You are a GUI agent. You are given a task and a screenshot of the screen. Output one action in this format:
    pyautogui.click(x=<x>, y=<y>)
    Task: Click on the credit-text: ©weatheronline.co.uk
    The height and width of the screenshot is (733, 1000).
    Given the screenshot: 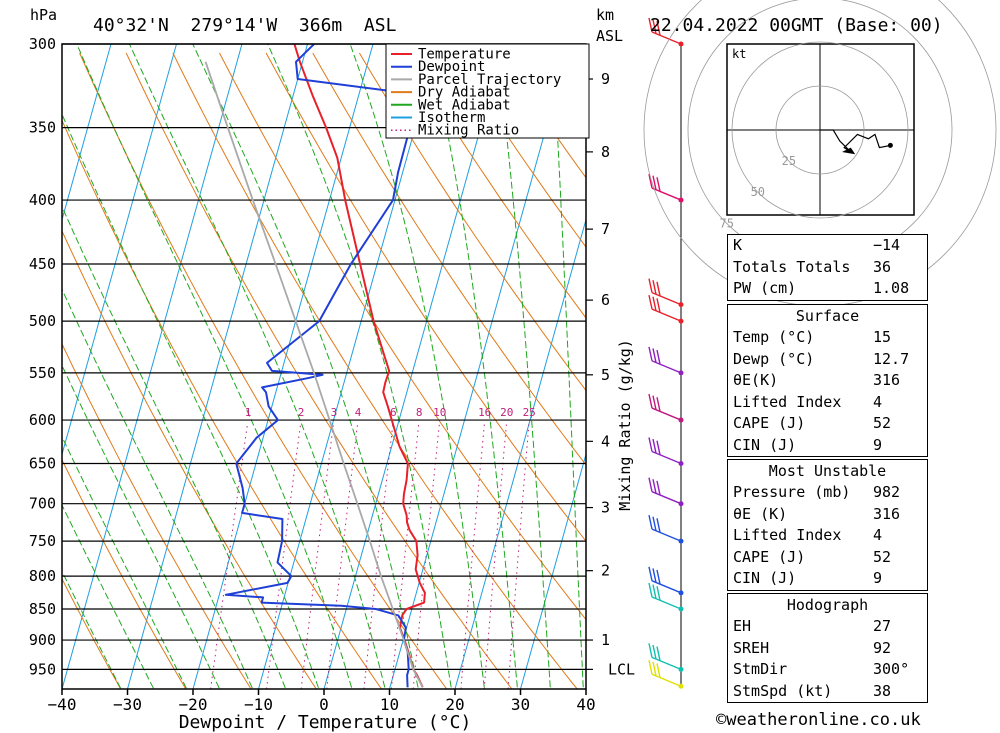 What is the action you would take?
    pyautogui.click(x=818, y=720)
    